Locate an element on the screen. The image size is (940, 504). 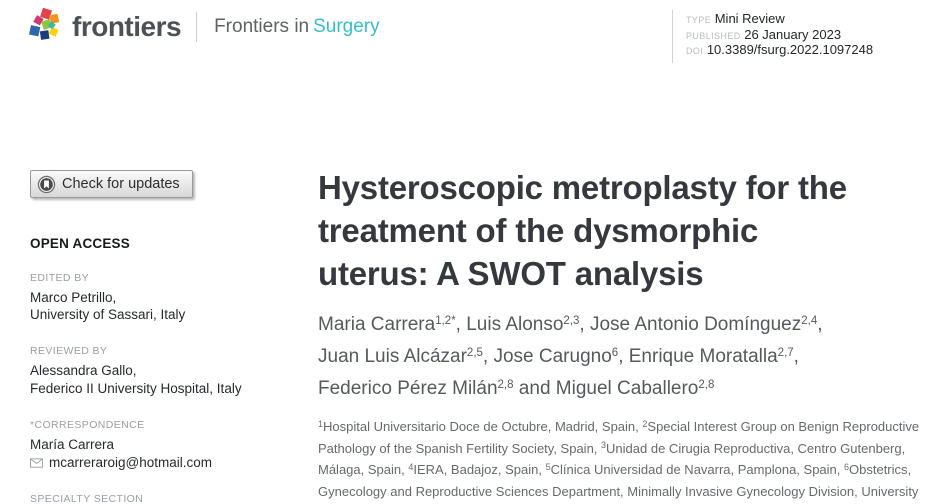
author-affiliation-superscript: 2,7 is located at coordinates (785, 352).